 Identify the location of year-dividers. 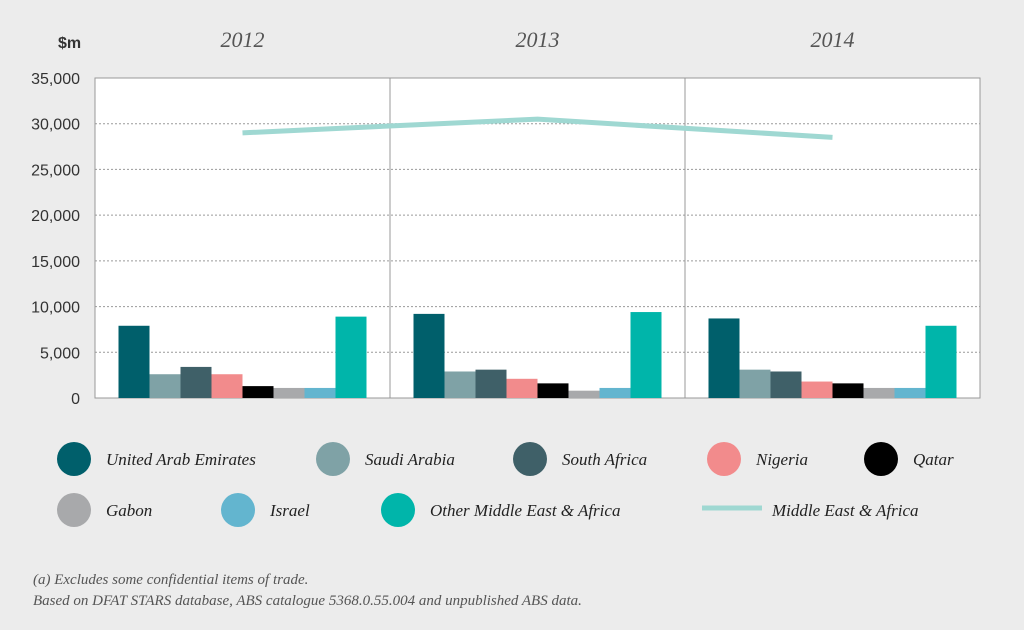
(537, 238).